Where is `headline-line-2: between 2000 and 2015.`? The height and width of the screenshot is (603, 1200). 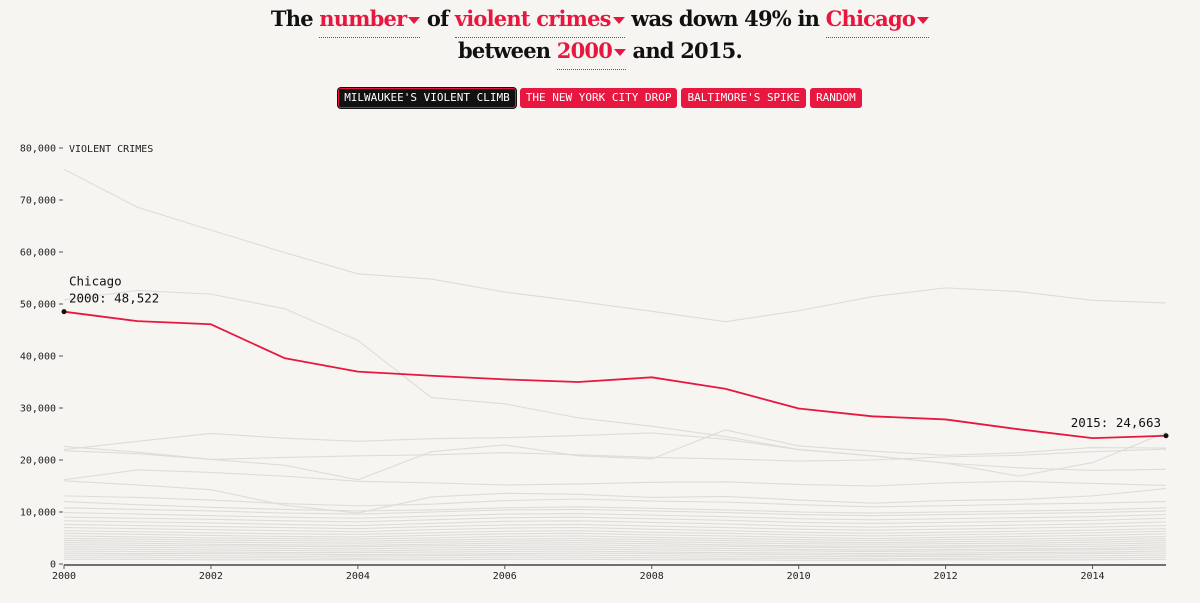 headline-line-2: between 2000 and 2015. is located at coordinates (600, 54).